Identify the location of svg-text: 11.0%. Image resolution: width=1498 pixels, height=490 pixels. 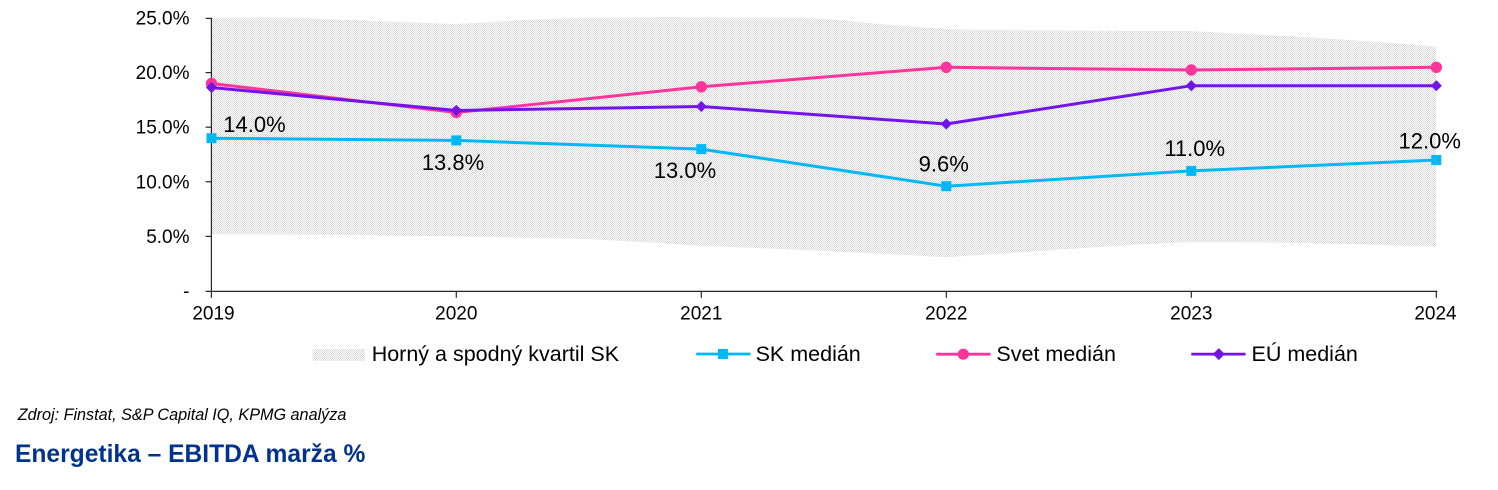
(1194, 148).